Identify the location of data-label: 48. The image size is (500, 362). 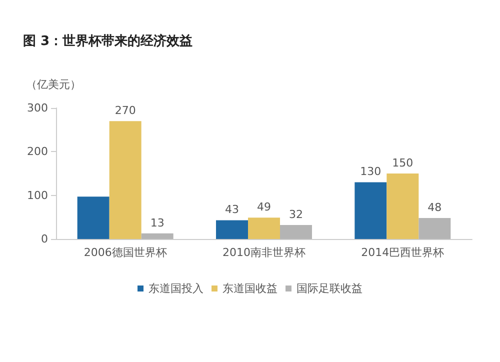
(435, 207).